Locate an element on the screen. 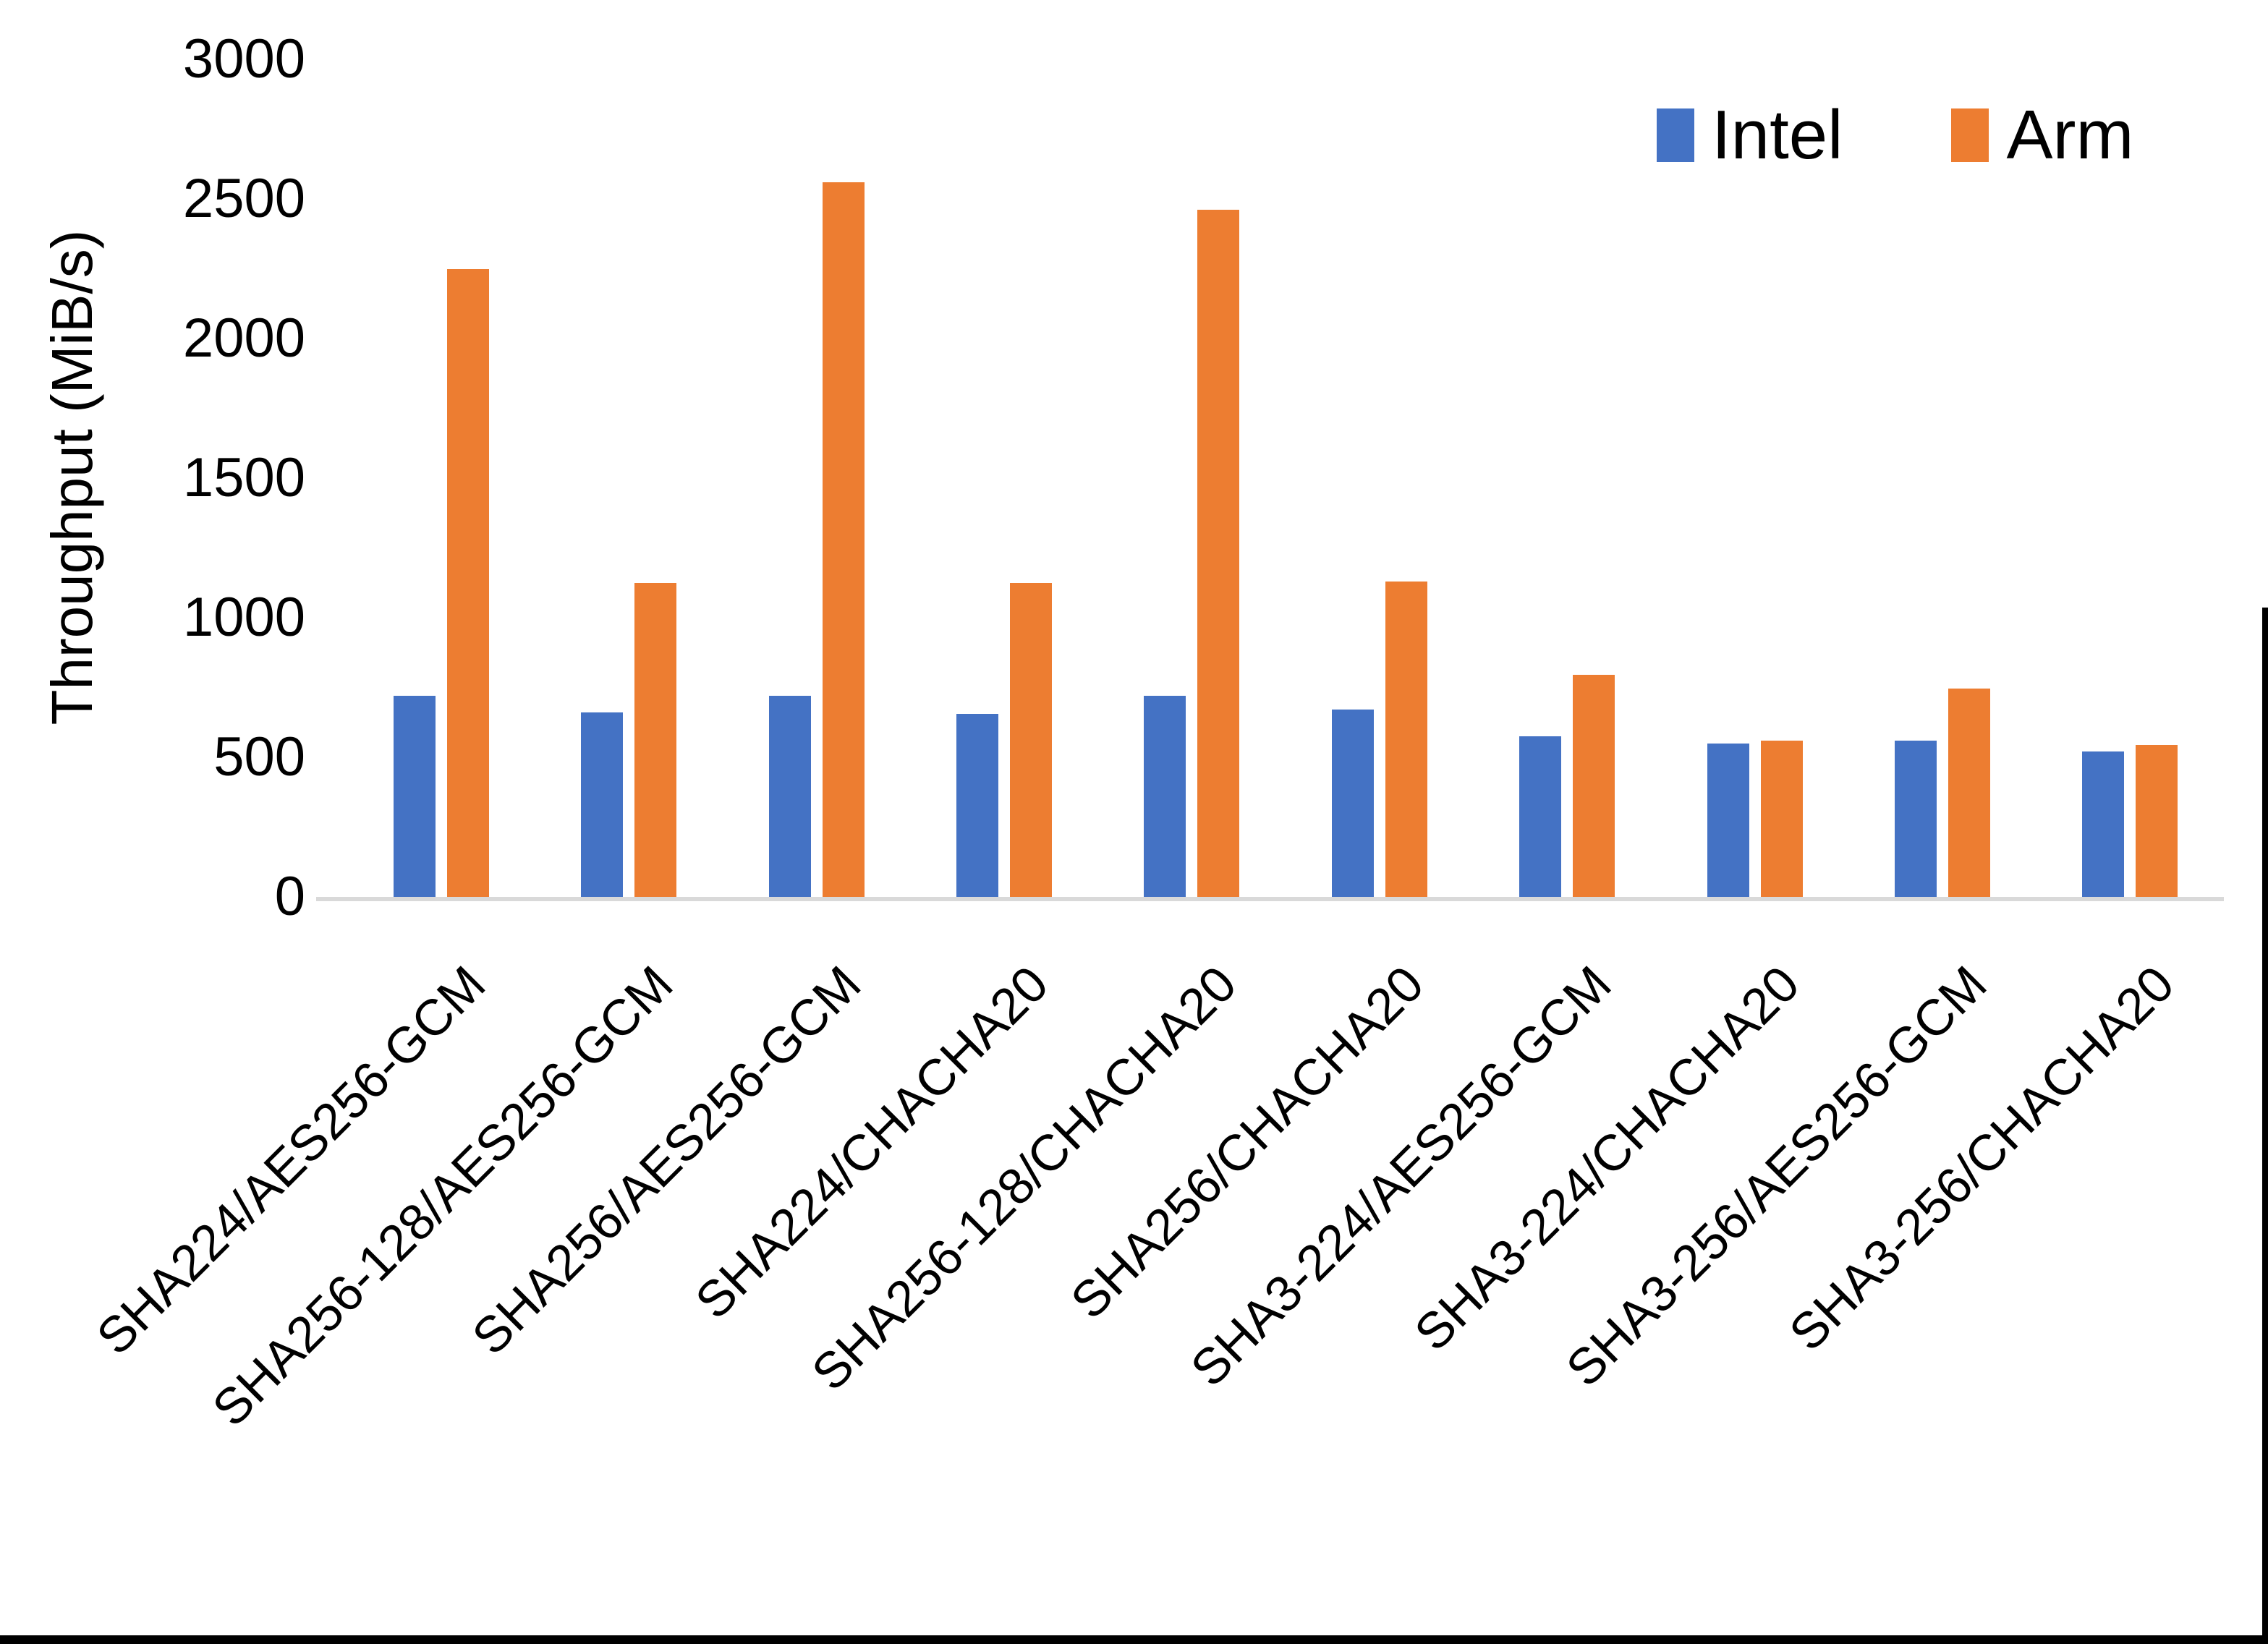 The image size is (2268, 1644). x-axis-label-3: SHA224/CHACHA20 is located at coordinates (871, 1142).